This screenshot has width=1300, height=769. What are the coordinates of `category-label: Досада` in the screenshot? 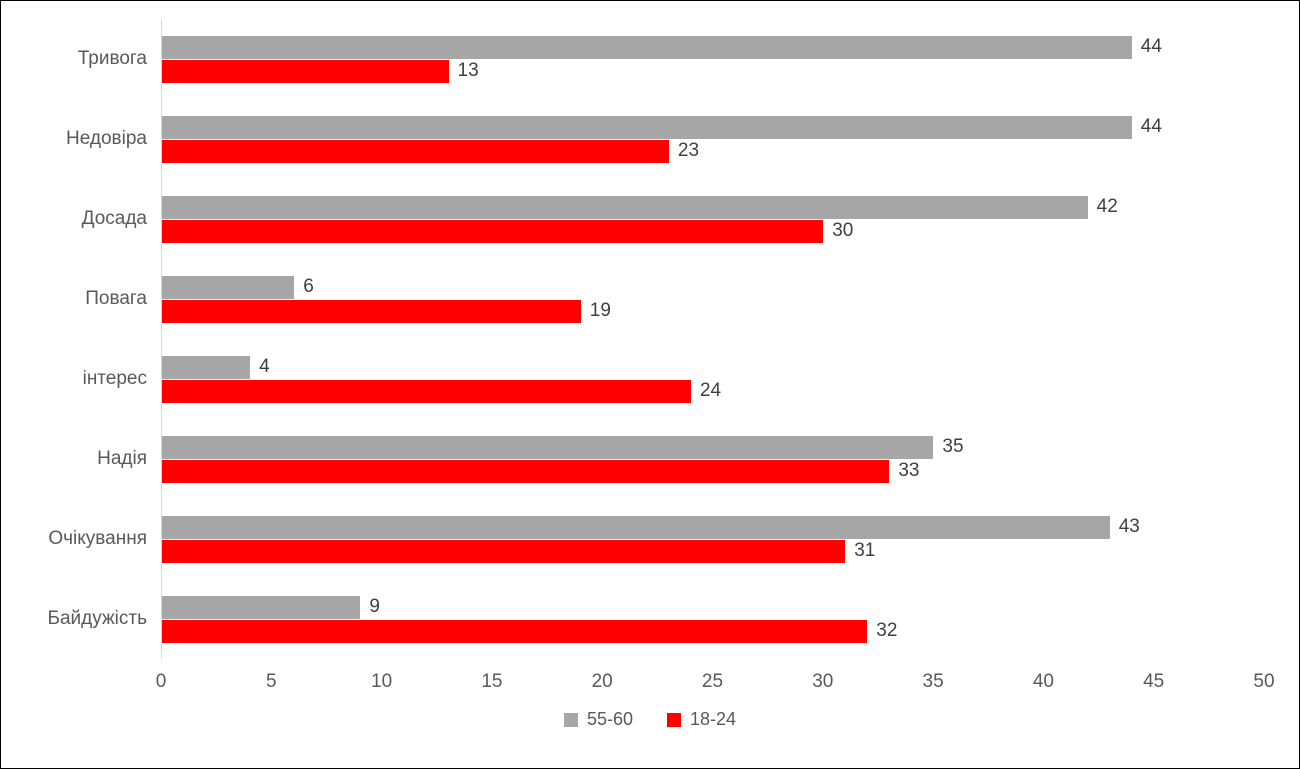 It's located at (114, 218).